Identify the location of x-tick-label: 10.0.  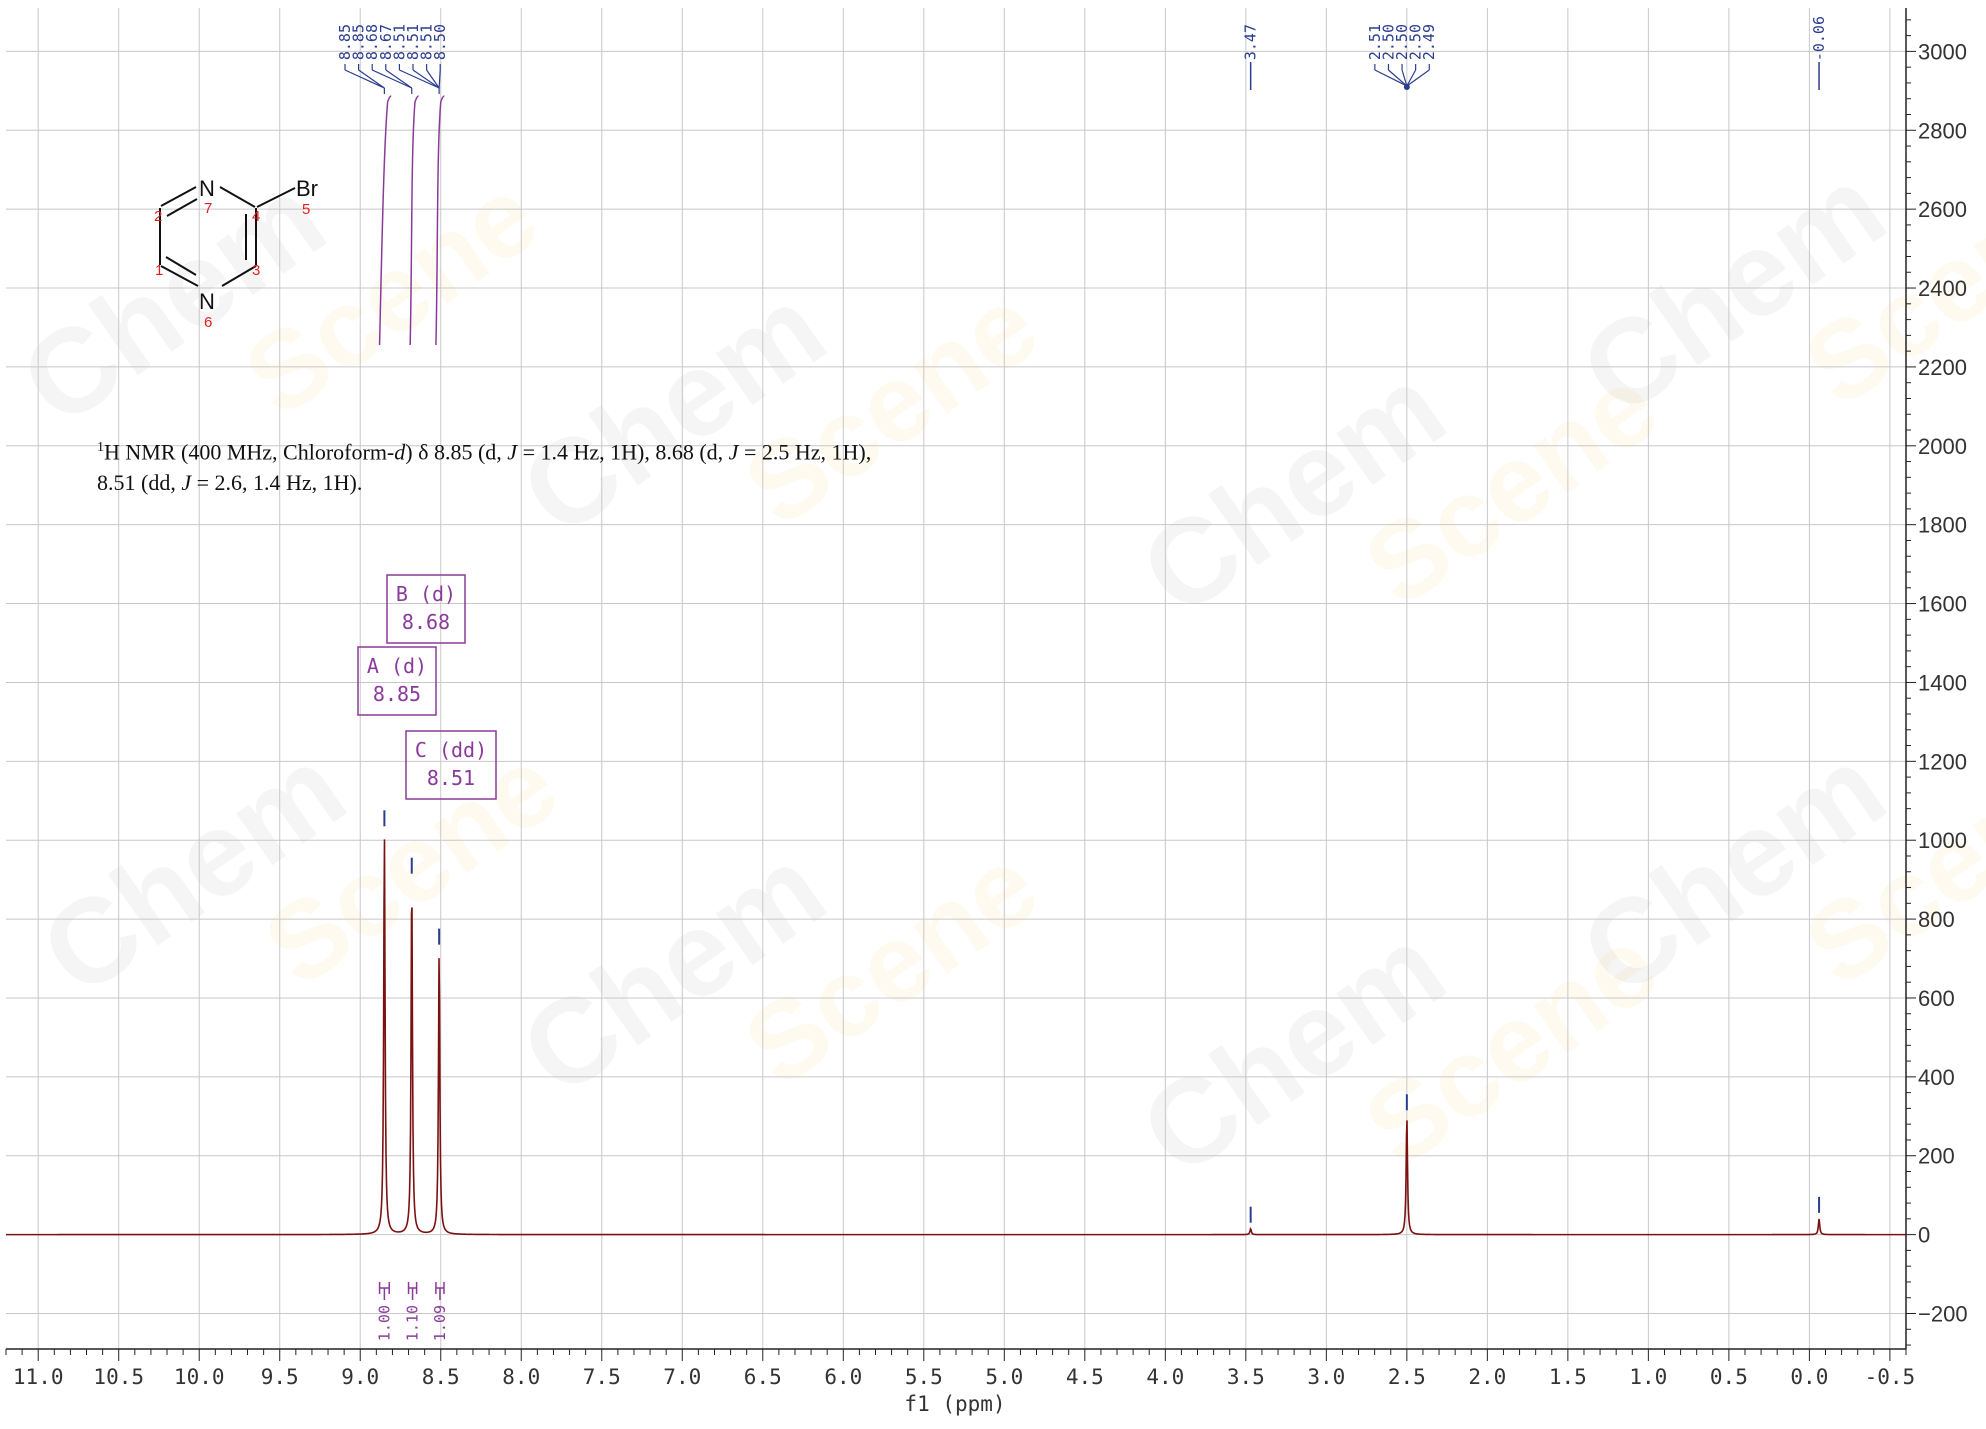
(199, 1377).